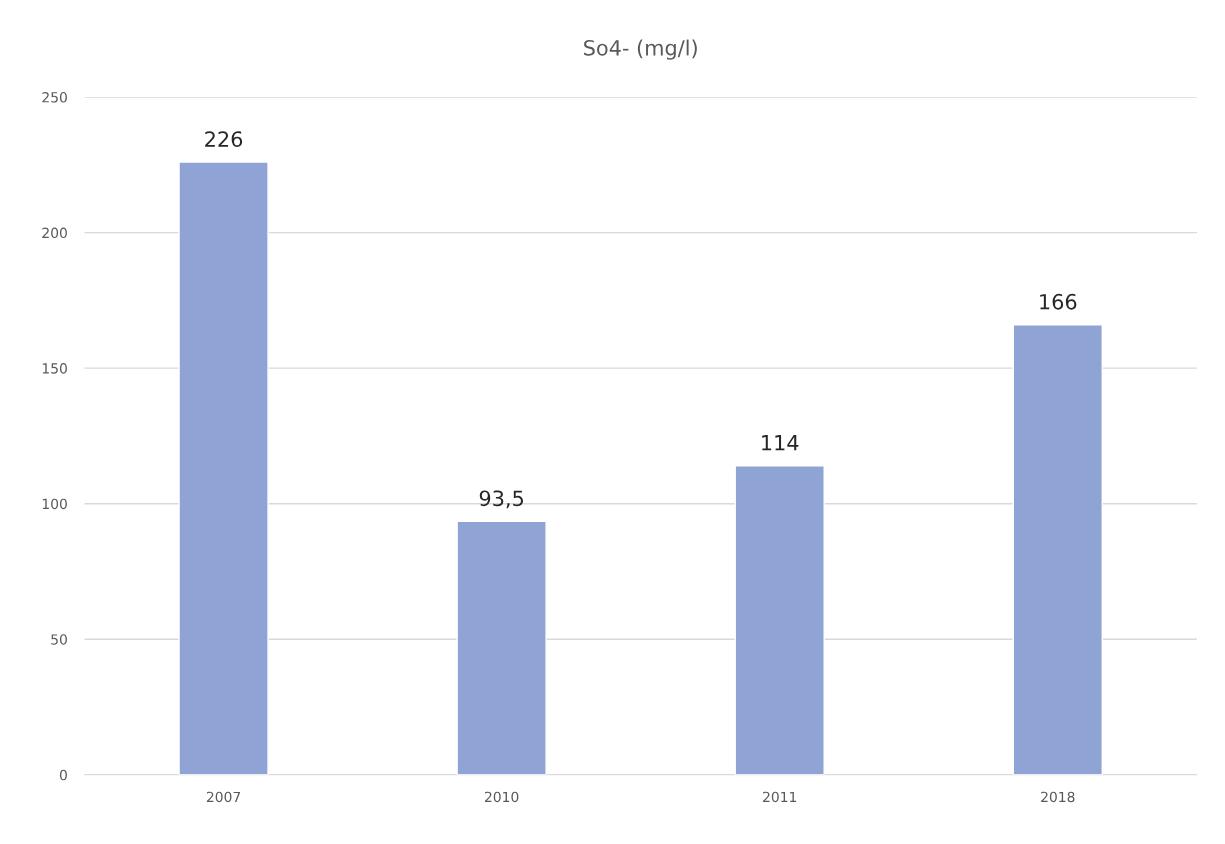 The height and width of the screenshot is (844, 1225). Describe the element at coordinates (640, 49) in the screenshot. I see `chart-title: So4- (mg/l)` at that location.